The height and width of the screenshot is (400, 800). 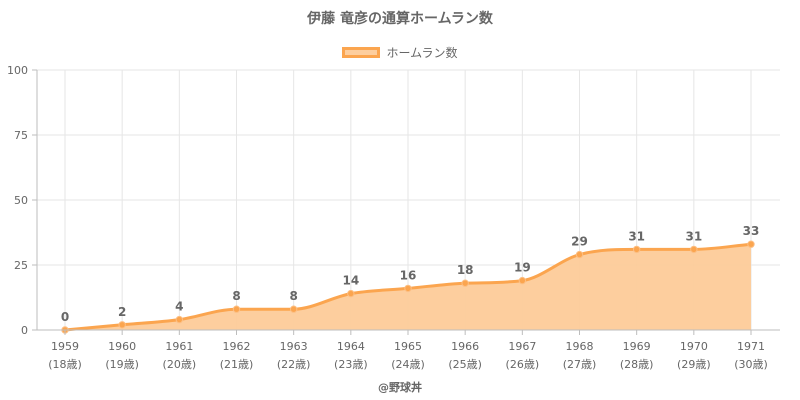 I want to click on x-tick-age-label: (25歳), so click(x=465, y=364).